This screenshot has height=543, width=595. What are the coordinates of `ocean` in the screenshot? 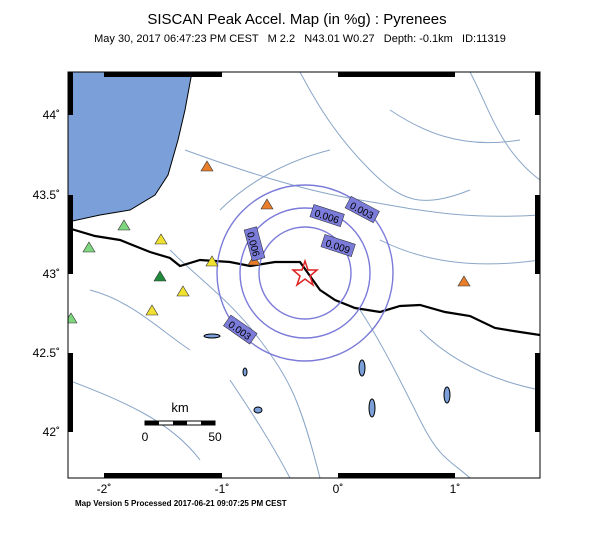 It's located at (130, 147).